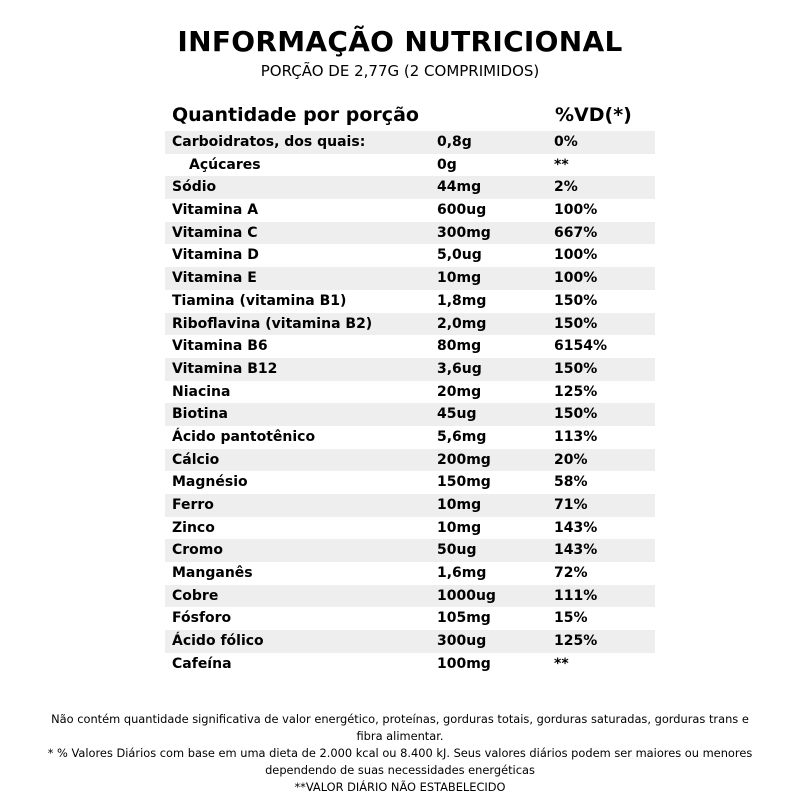 The width and height of the screenshot is (800, 800). I want to click on table-row: Vitamina B6 80mg 6154%, so click(410, 346).